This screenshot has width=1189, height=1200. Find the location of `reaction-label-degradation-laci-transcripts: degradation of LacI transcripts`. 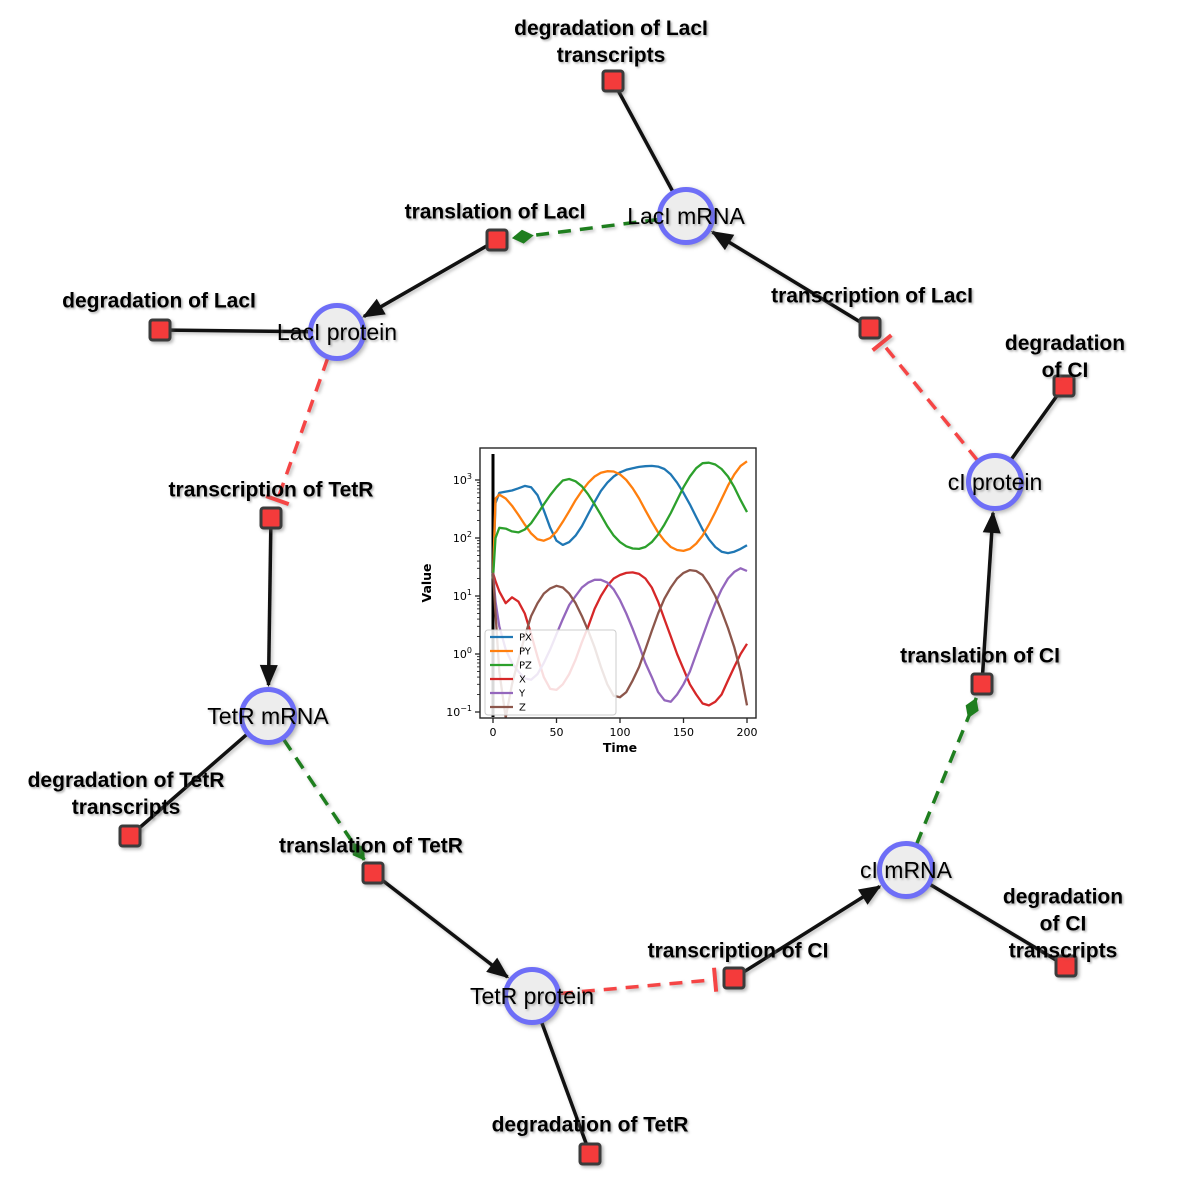

reaction-label-degradation-laci-transcripts: degradation of LacI transcripts is located at coordinates (611, 42).